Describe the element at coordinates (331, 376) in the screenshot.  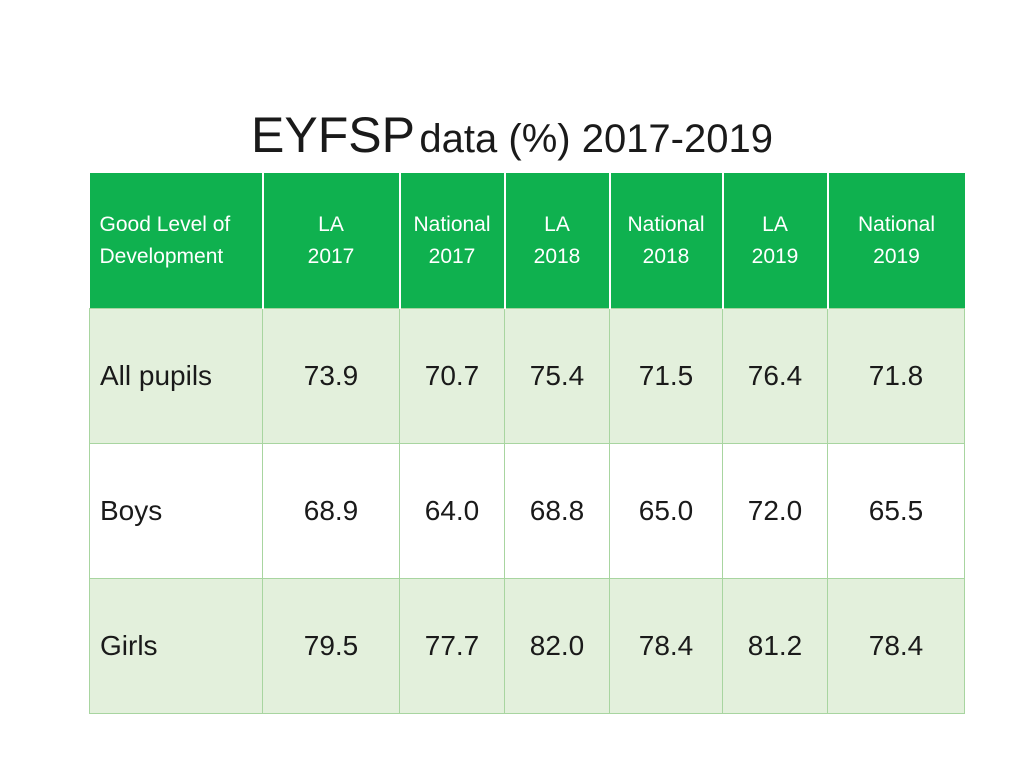
I see `table-cell: 73.9` at that location.